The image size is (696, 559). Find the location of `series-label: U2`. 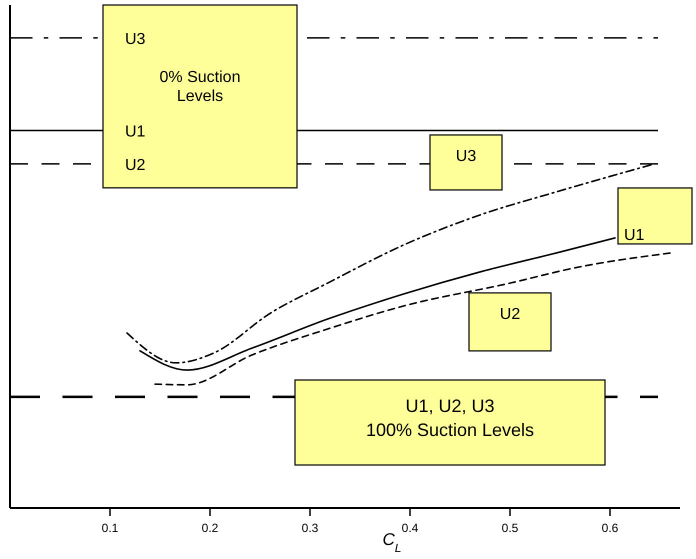

series-label: U2 is located at coordinates (510, 314).